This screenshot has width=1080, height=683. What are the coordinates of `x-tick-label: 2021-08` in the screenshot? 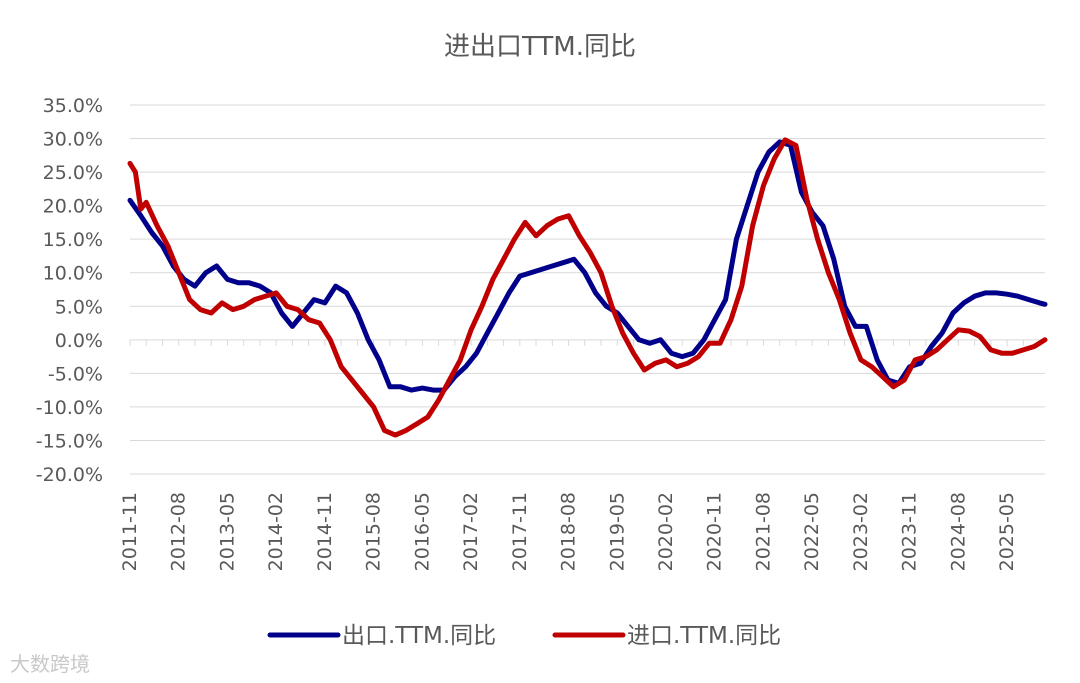 It's located at (763, 531).